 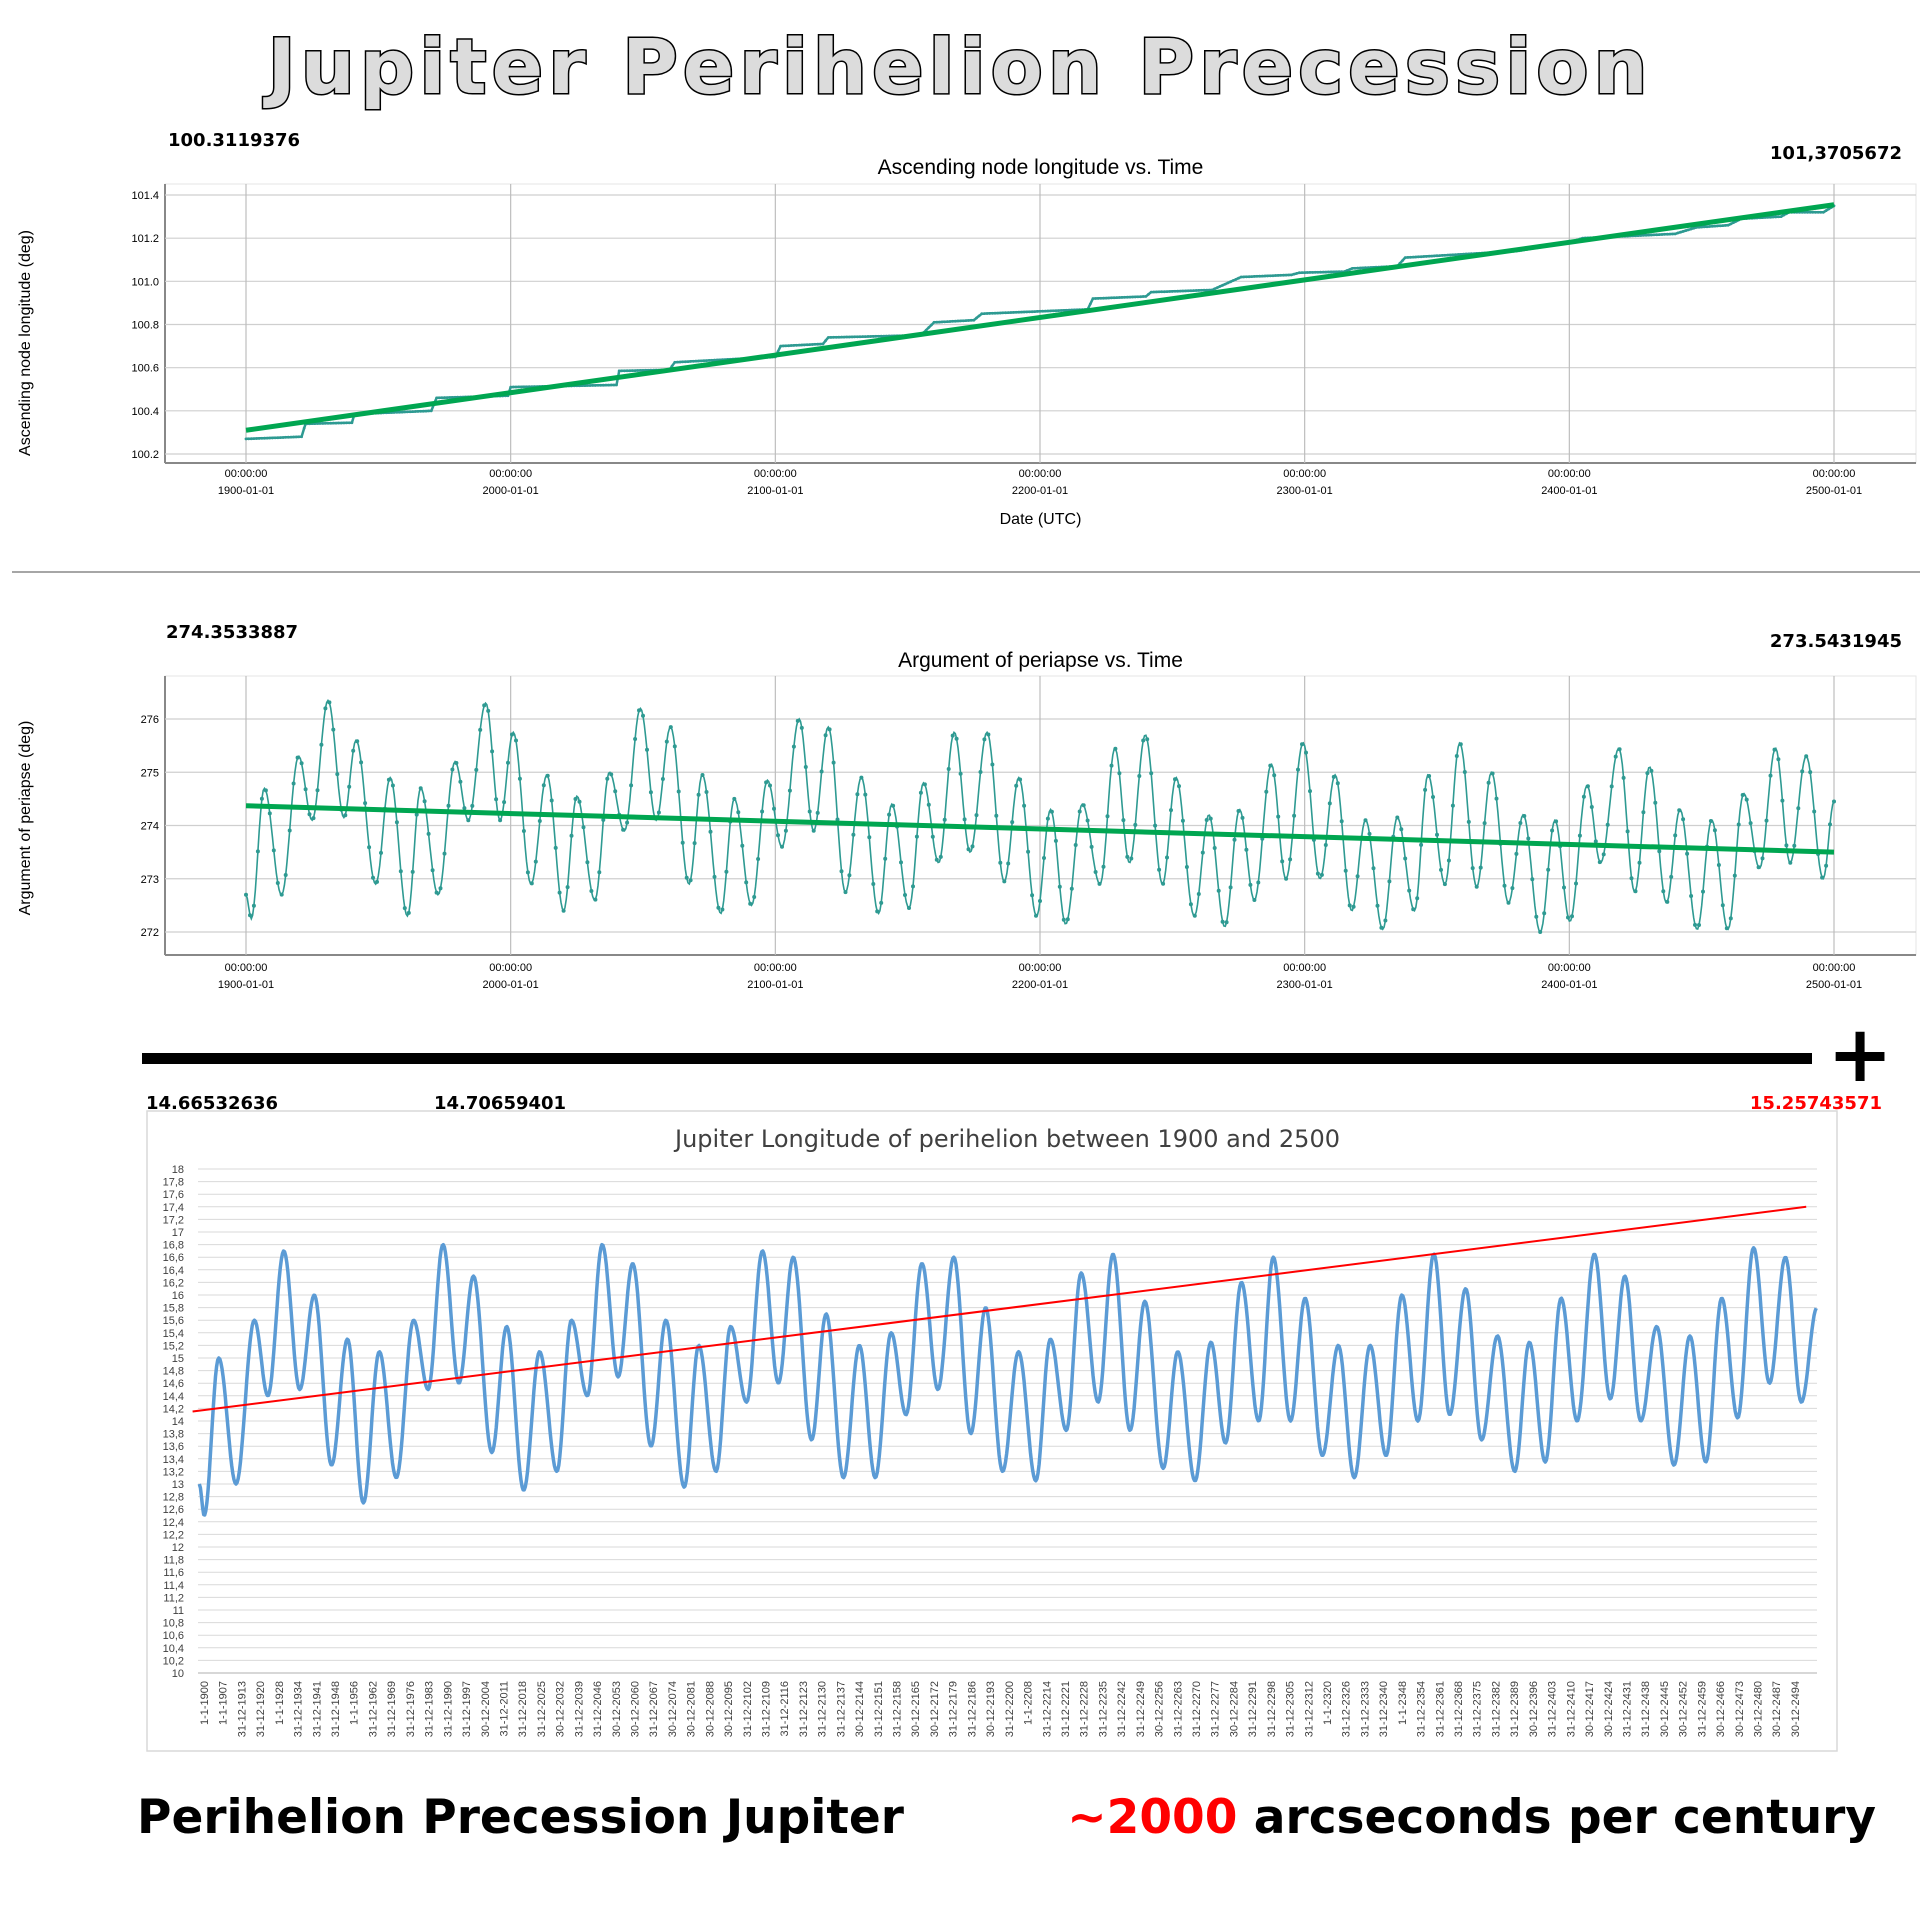 What do you see at coordinates (1216, 1709) in the screenshot?
I see `x-tick-label: 31-12-2277` at bounding box center [1216, 1709].